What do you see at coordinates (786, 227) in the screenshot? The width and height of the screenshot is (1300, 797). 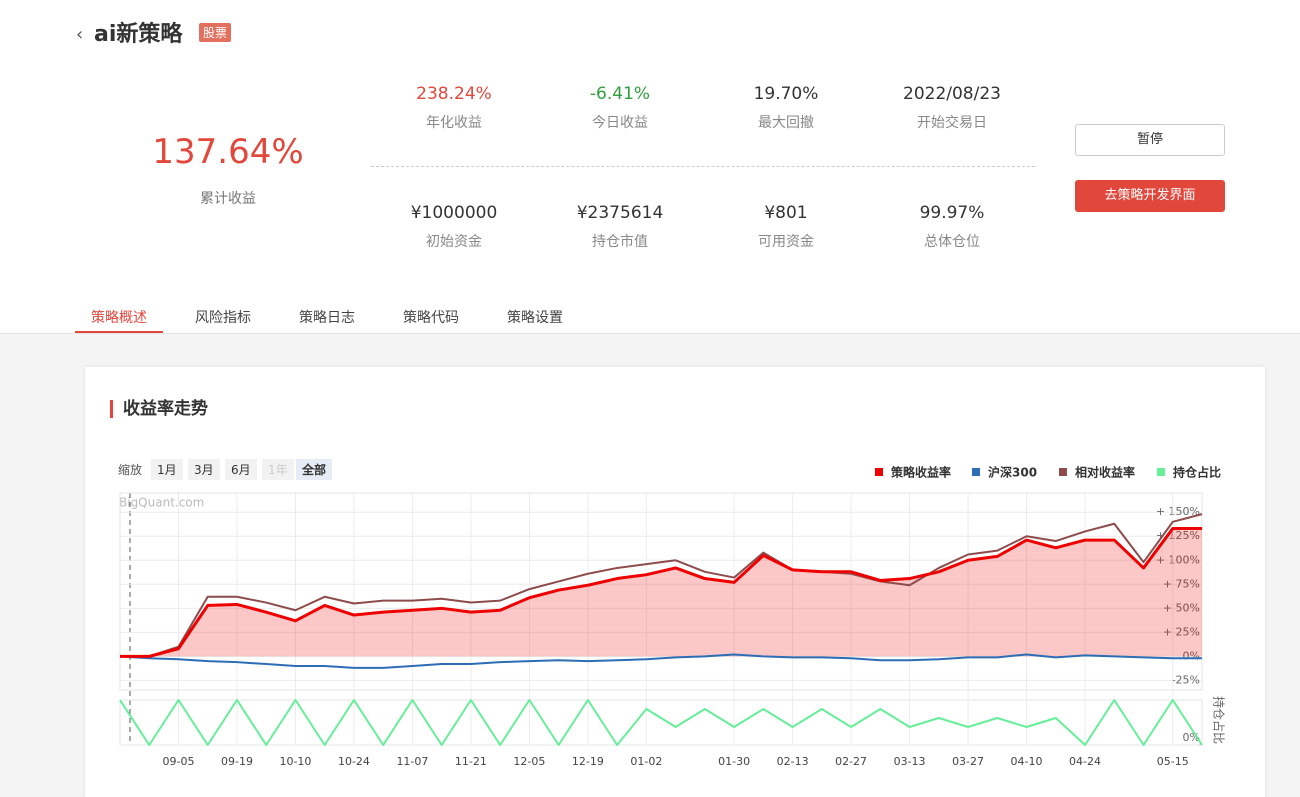 I see `stat: ¥801 可用资金` at bounding box center [786, 227].